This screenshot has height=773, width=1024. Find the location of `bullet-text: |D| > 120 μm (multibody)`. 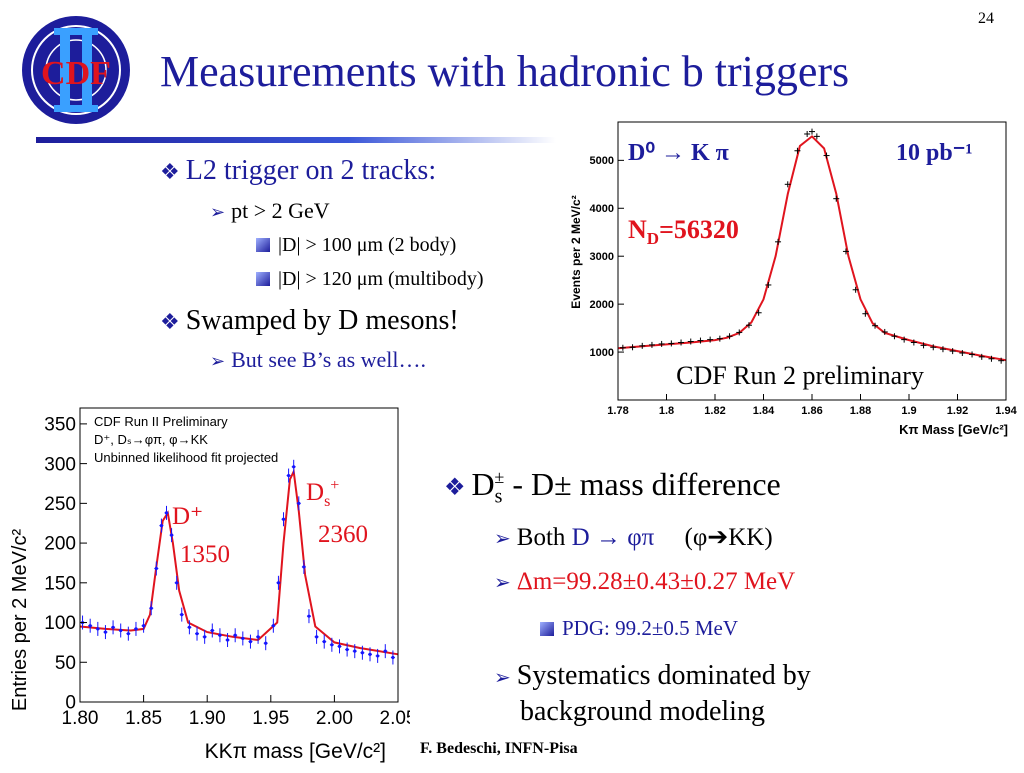

bullet-text: |D| > 120 μm (multibody) is located at coordinates (381, 279).